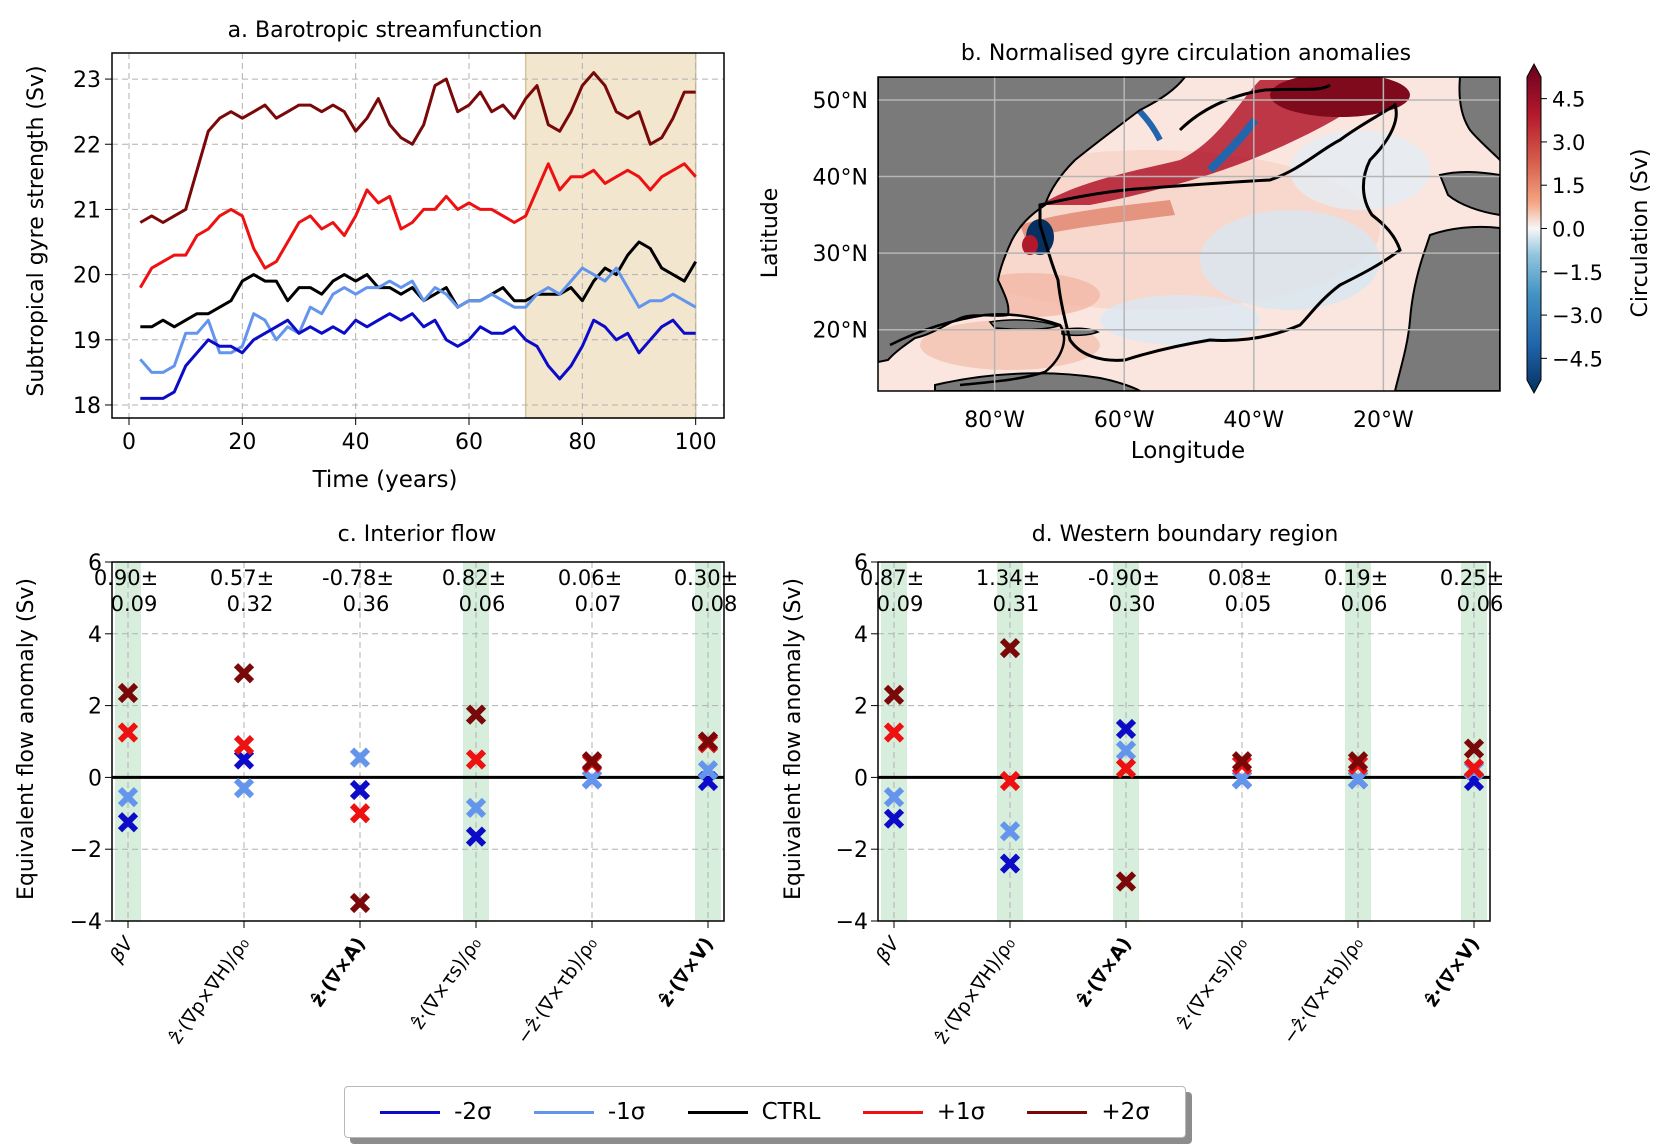 This screenshot has height=1148, width=1660. Describe the element at coordinates (1233, 145) in the screenshot. I see `negative-anomaly-band` at that location.